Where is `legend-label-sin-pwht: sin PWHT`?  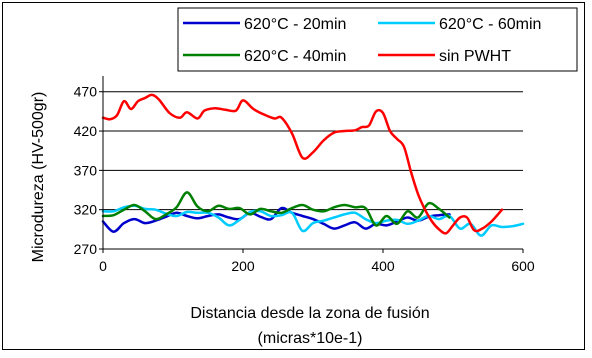
legend-label-sin-pwht: sin PWHT is located at coordinates (475, 56).